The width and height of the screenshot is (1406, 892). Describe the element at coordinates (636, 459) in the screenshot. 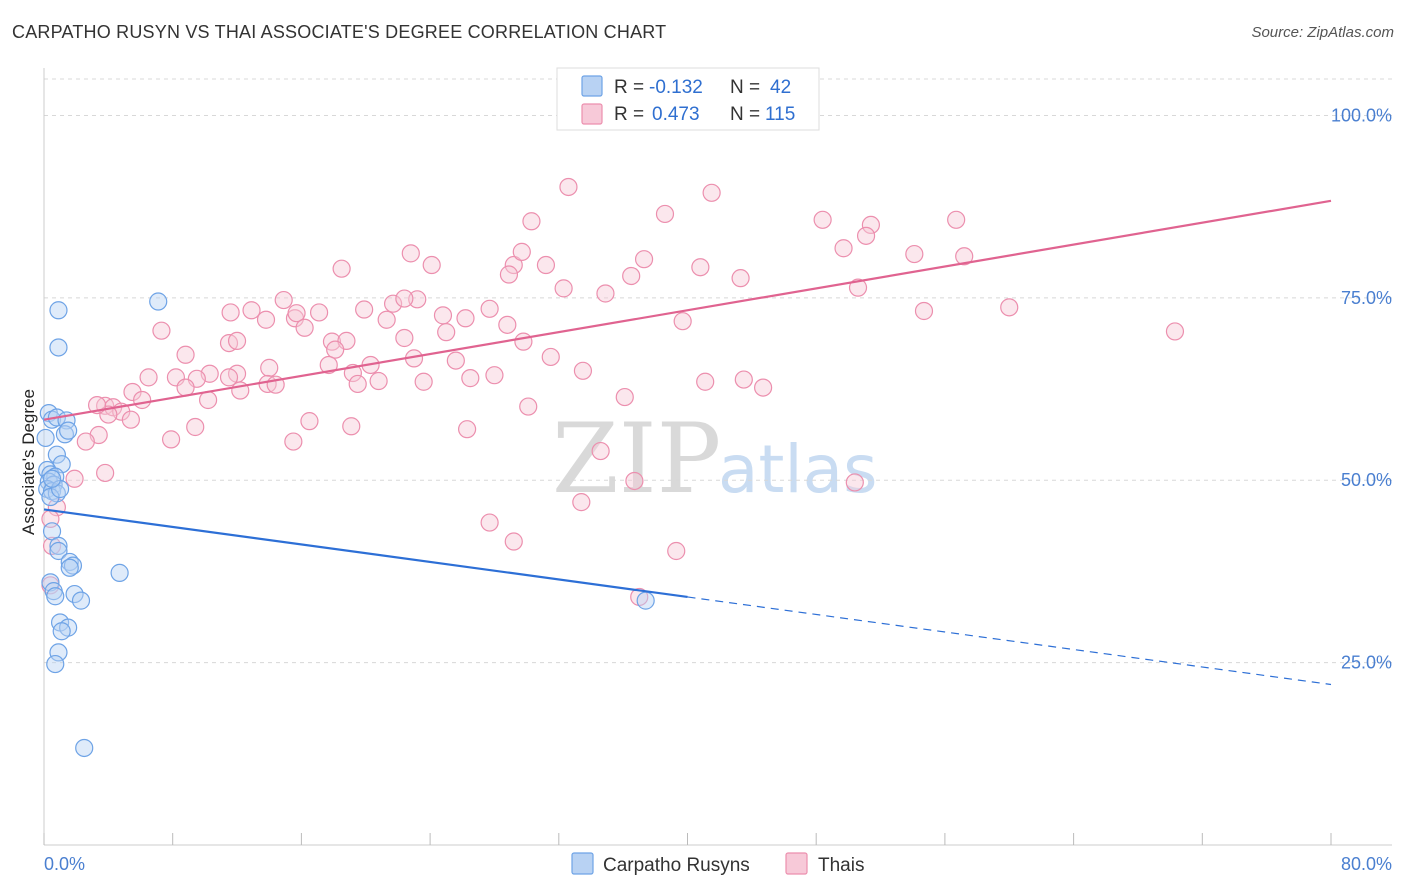

I see `watermark-zip: ZIP` at that location.